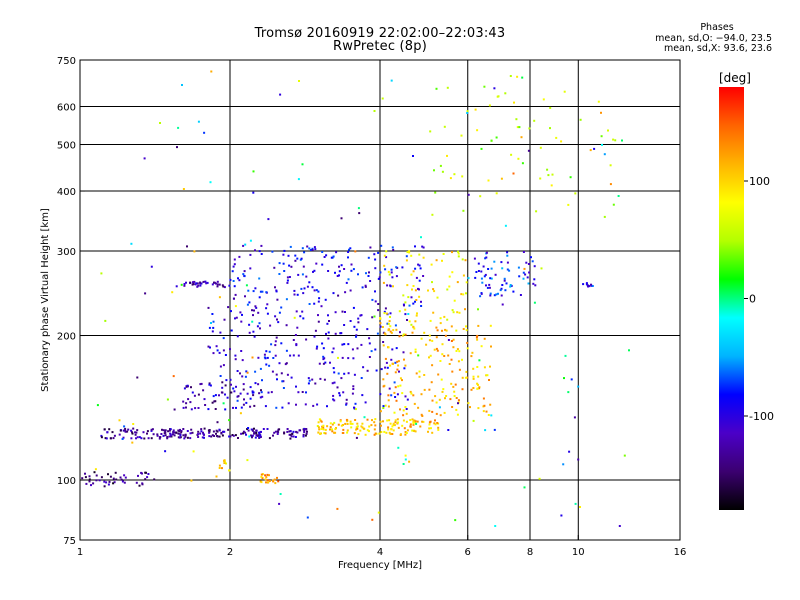 Image resolution: width=800 pixels, height=600 pixels. Describe the element at coordinates (759, 181) in the screenshot. I see `colorbar-tick-label: 100` at that location.